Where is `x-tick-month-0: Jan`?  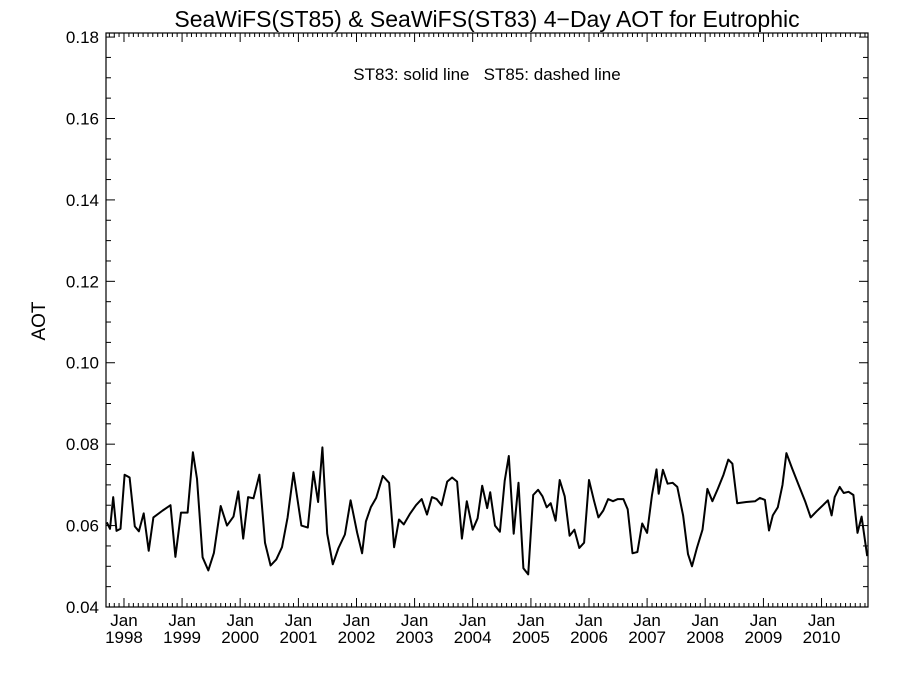 x-tick-month-0: Jan is located at coordinates (123, 620).